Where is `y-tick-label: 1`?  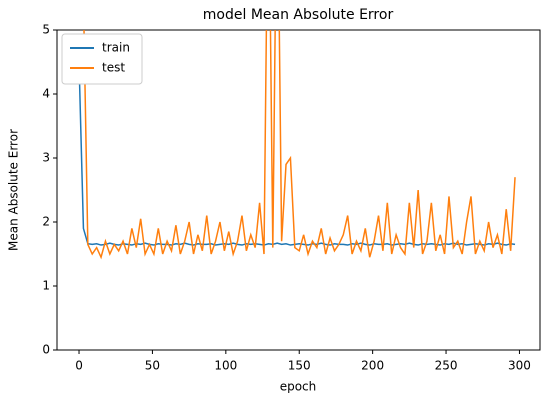 y-tick-label: 1 is located at coordinates (46, 286).